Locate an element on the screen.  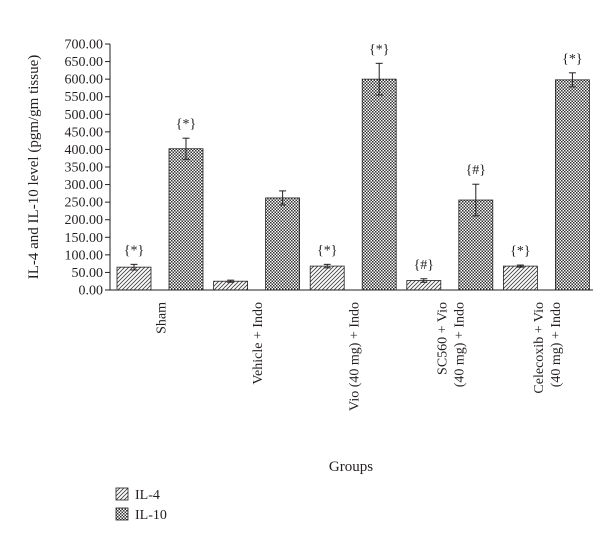
y-tick-label: 150.00 is located at coordinates (84, 238).